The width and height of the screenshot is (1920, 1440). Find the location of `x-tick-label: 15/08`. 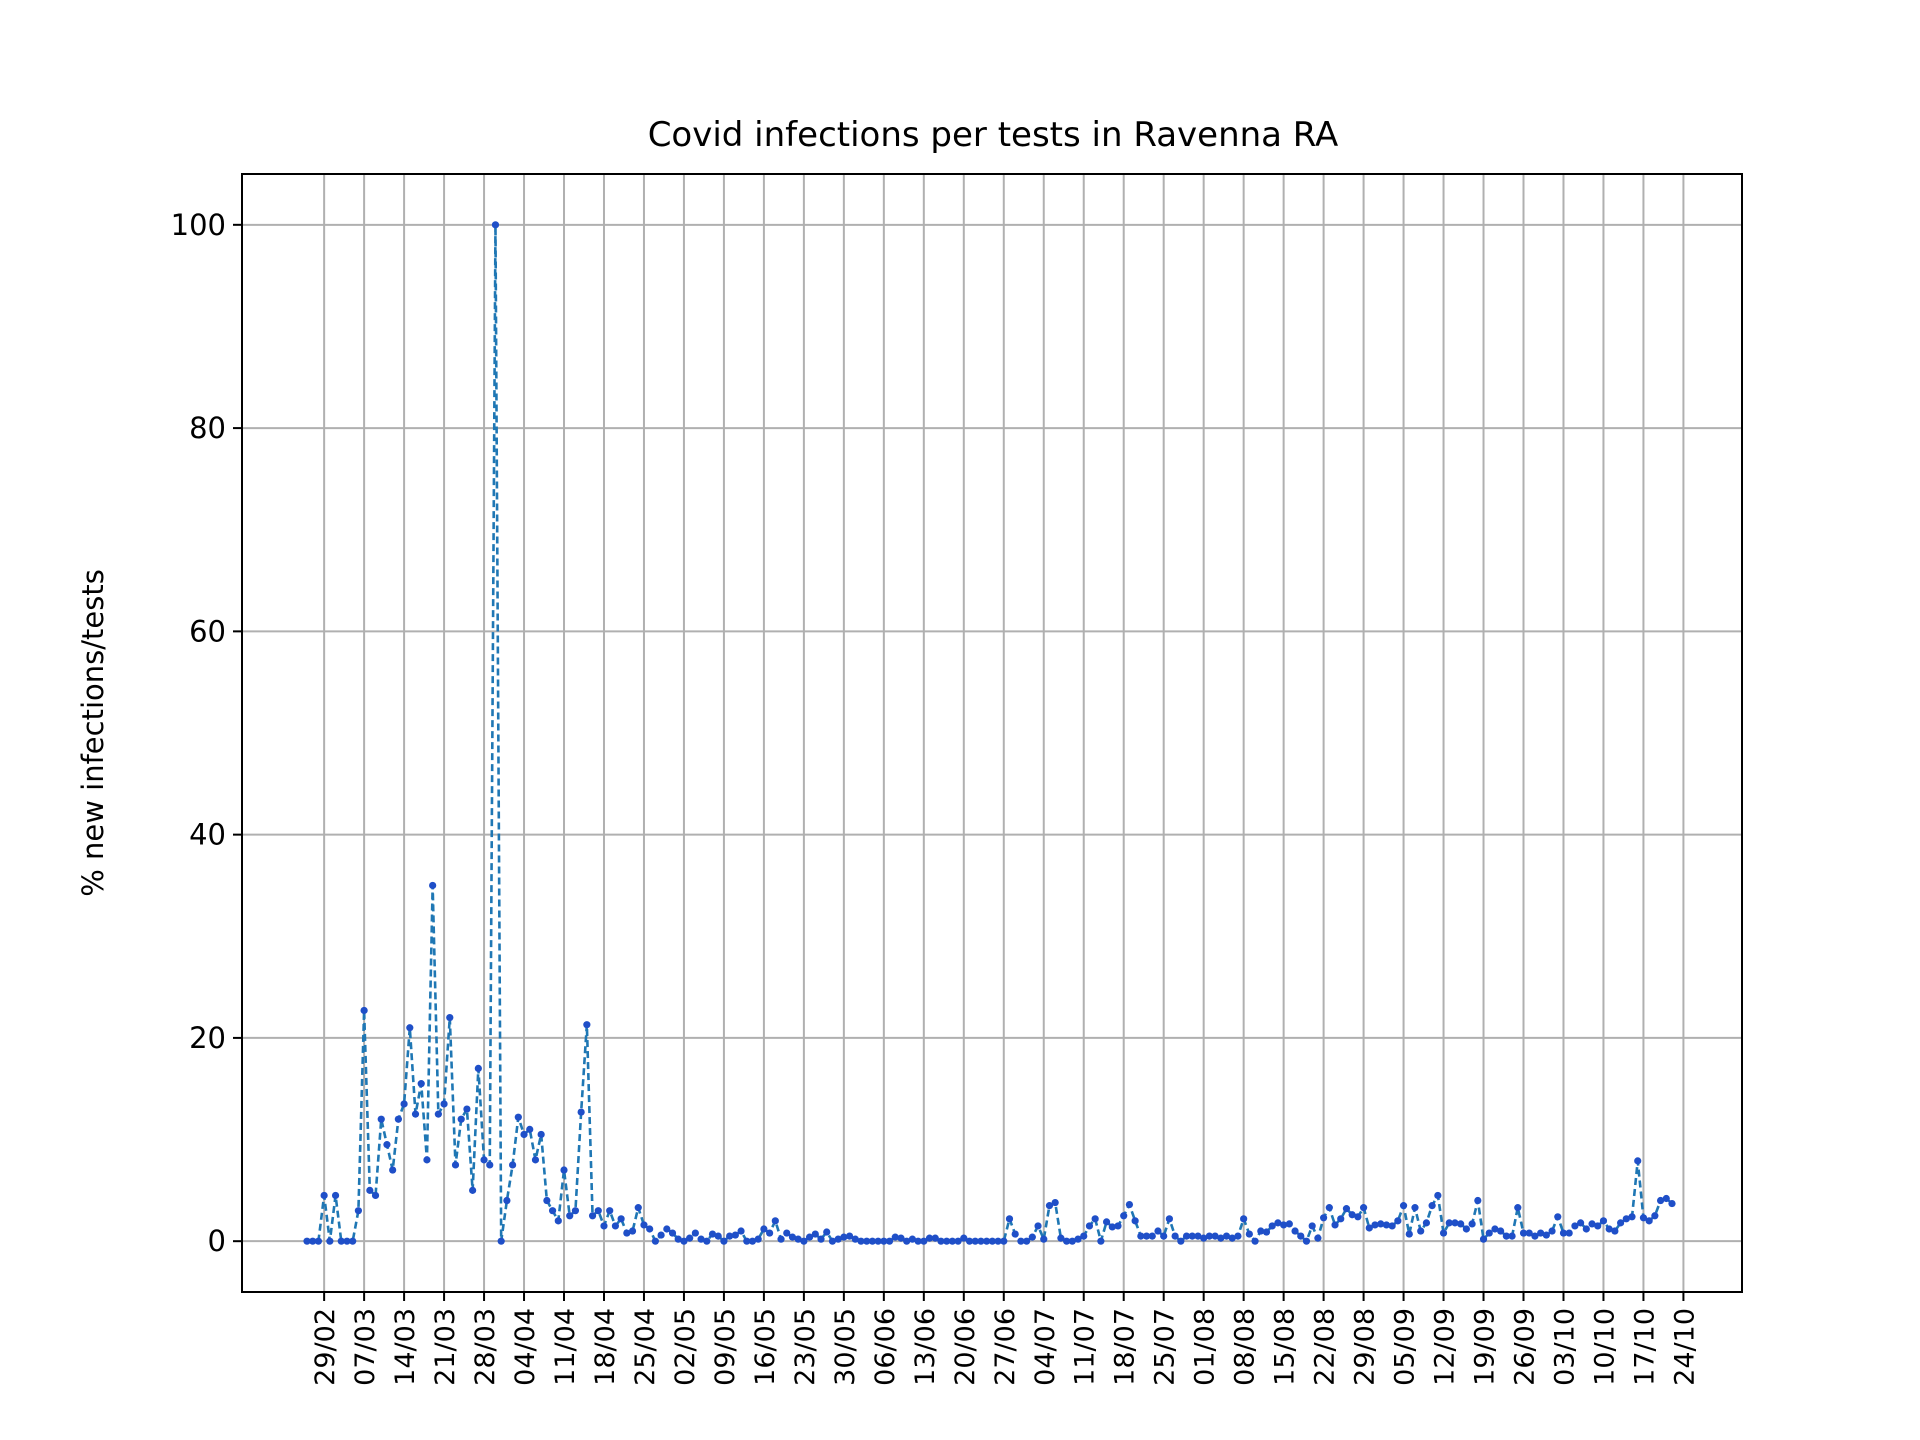

x-tick-label: 15/08 is located at coordinates (1285, 1347).